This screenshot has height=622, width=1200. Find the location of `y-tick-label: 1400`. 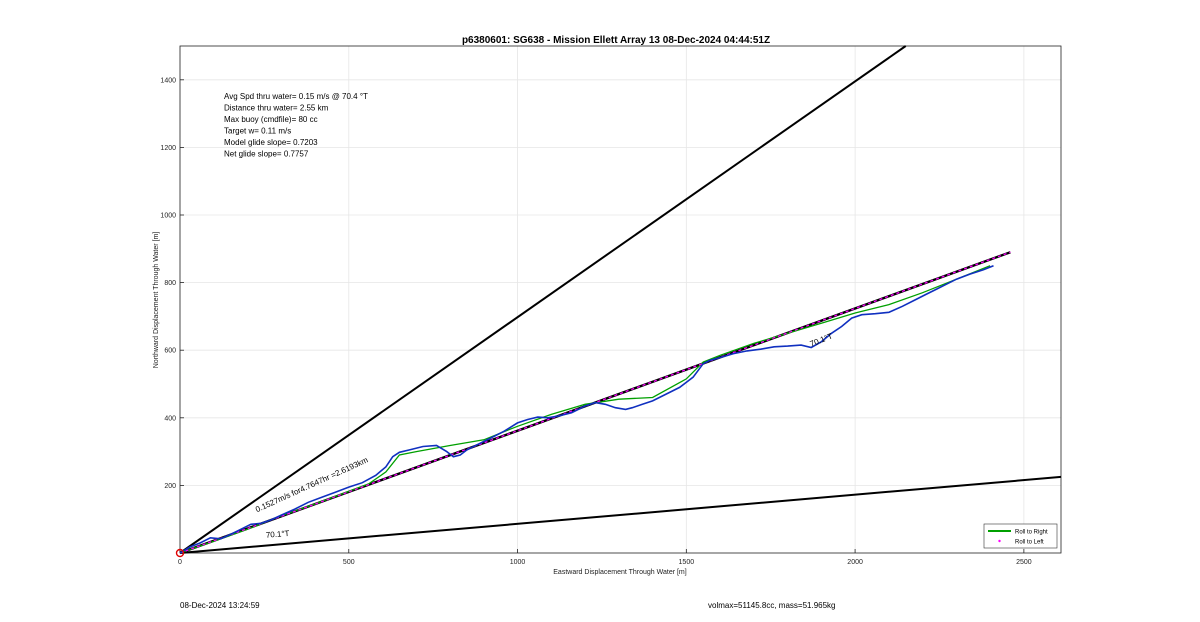

y-tick-label: 1400 is located at coordinates (168, 80).